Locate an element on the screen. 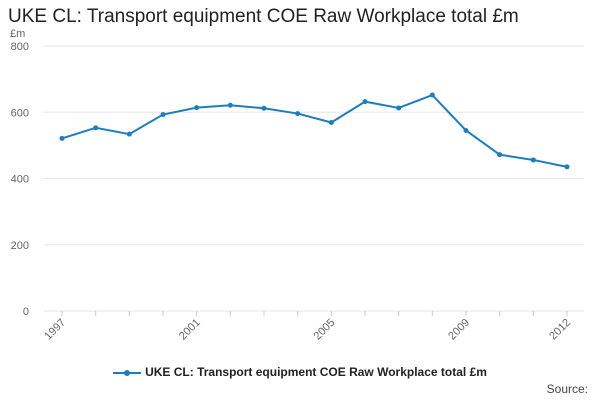 This screenshot has width=600, height=400. x-tick-label: 2012 is located at coordinates (560, 330).